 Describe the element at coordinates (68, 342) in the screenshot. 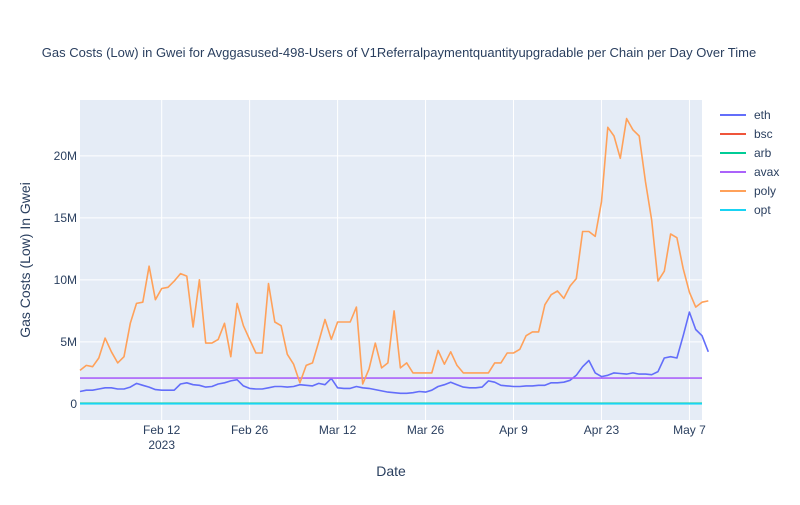

I see `y-tick-label: 5M` at that location.